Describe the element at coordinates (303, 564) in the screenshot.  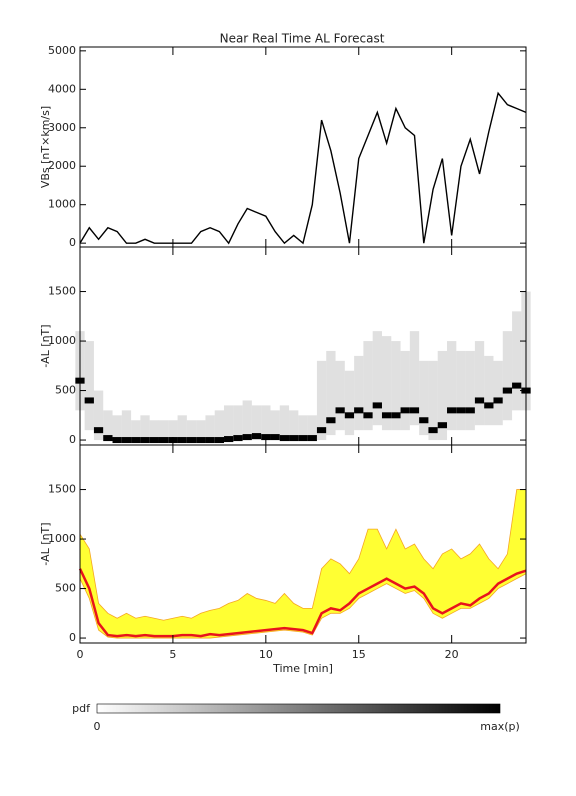
I see `forecast-band` at that location.